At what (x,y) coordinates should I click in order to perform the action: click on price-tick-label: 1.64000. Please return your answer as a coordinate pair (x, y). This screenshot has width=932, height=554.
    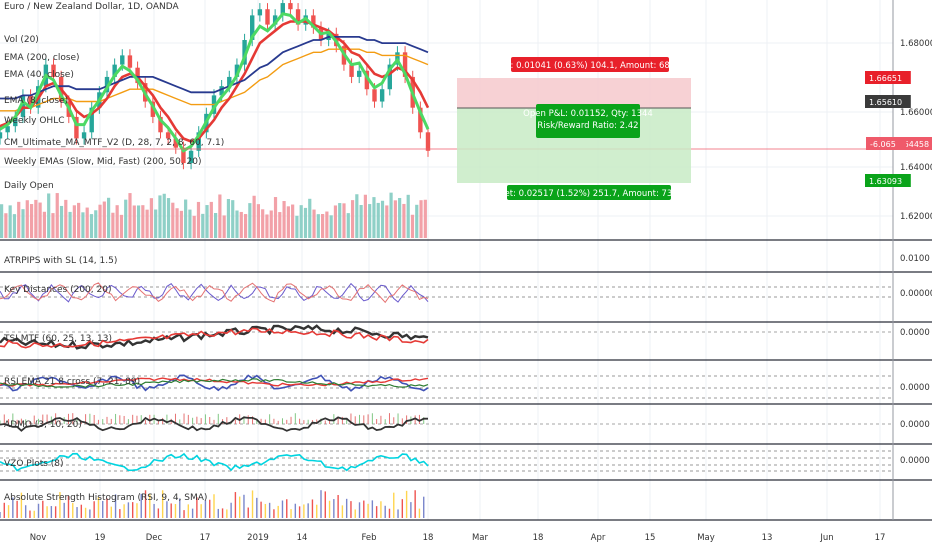
    Looking at the image, I should click on (916, 168).